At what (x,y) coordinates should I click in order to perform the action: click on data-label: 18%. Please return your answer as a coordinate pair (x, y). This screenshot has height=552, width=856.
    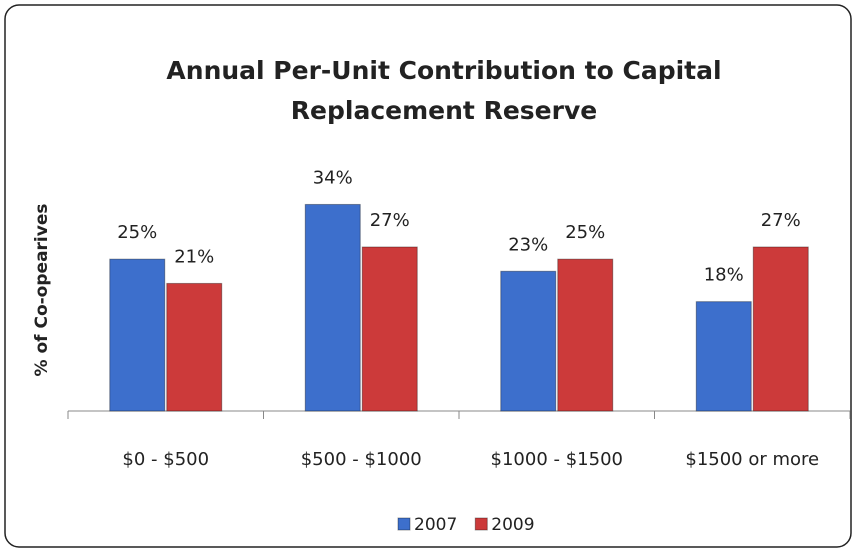
    Looking at the image, I should click on (724, 275).